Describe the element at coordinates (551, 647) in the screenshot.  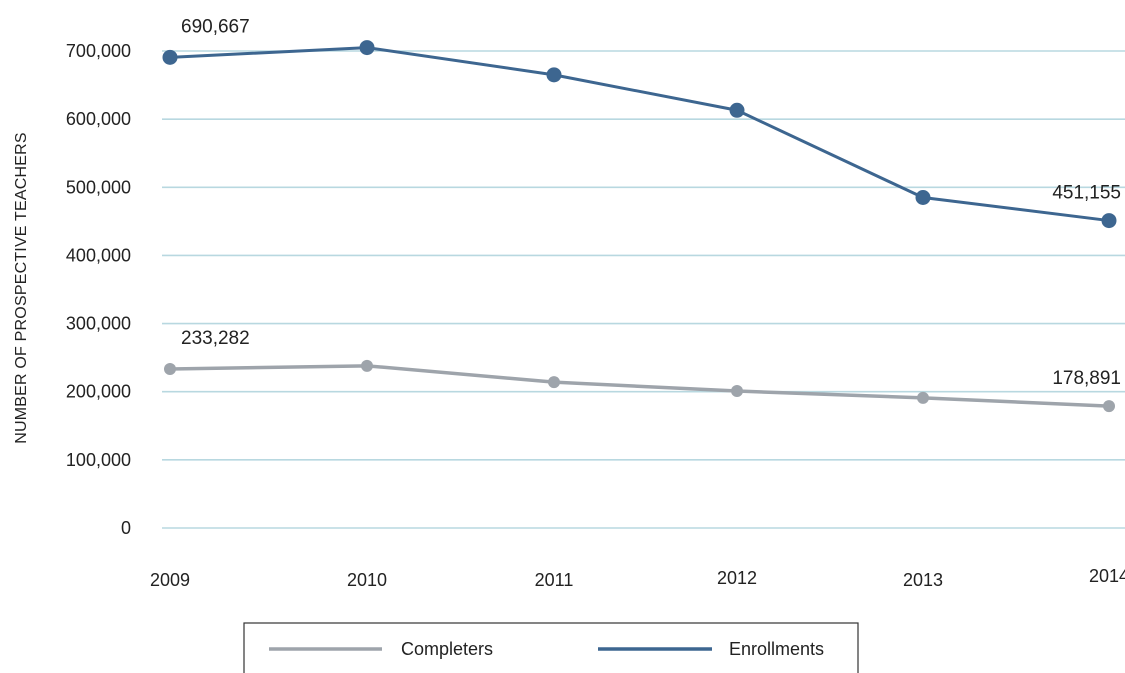
I see `legend: Completers Enrollments` at that location.